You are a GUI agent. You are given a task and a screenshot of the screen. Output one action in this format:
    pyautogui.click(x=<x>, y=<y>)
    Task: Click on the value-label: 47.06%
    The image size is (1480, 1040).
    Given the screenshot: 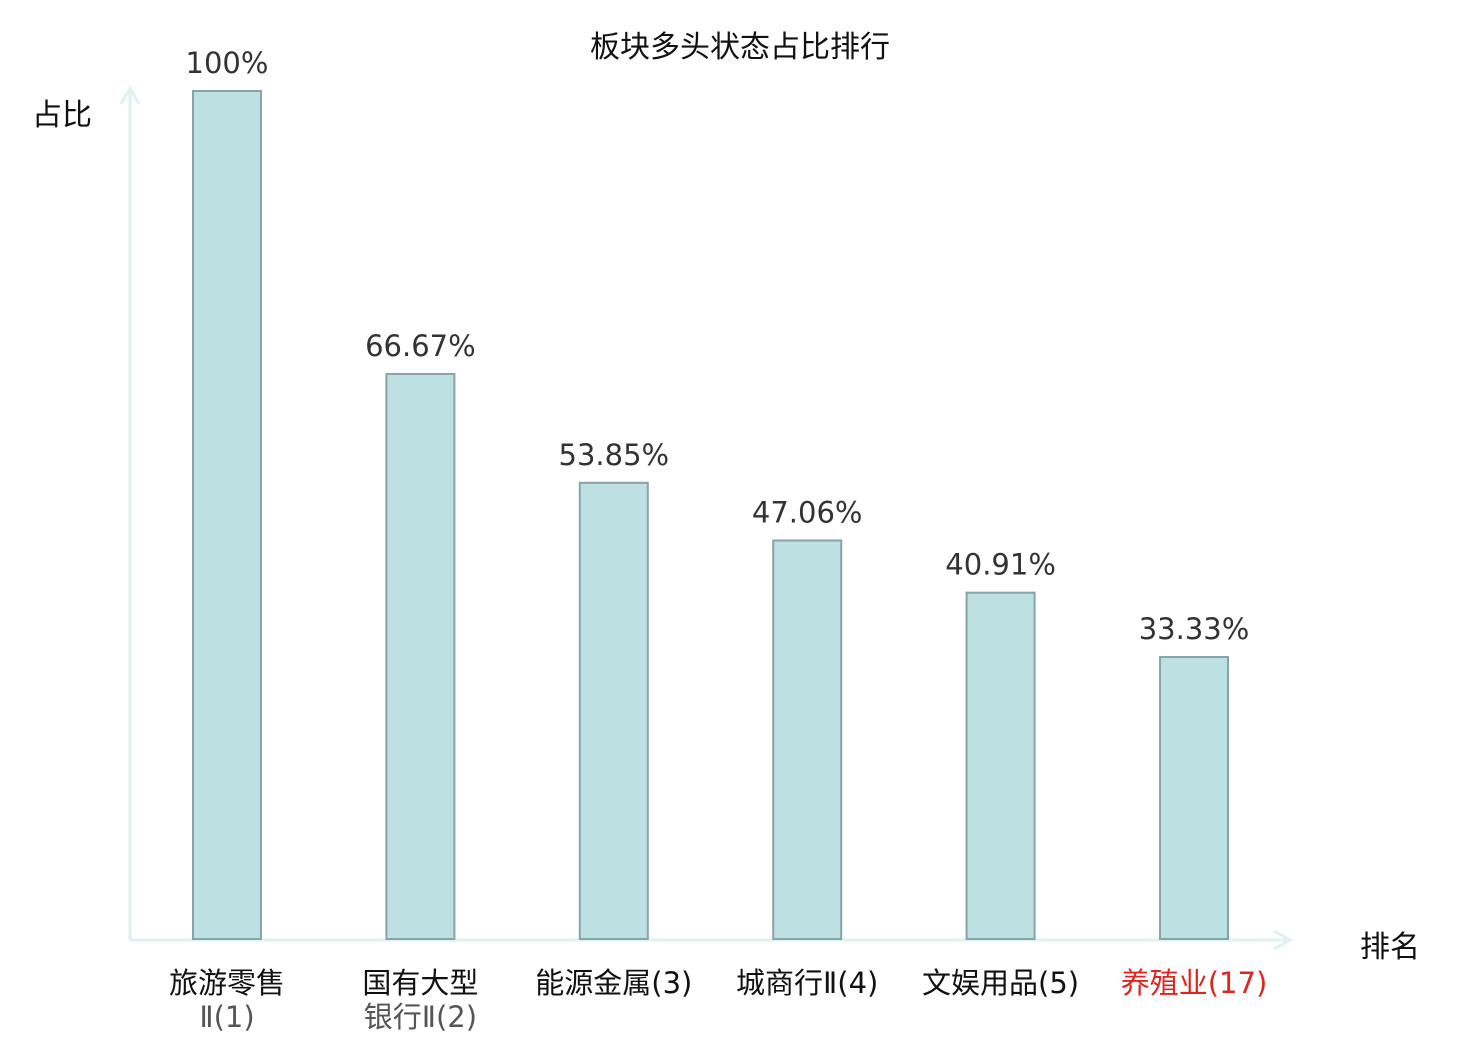 What is the action you would take?
    pyautogui.click(x=807, y=512)
    